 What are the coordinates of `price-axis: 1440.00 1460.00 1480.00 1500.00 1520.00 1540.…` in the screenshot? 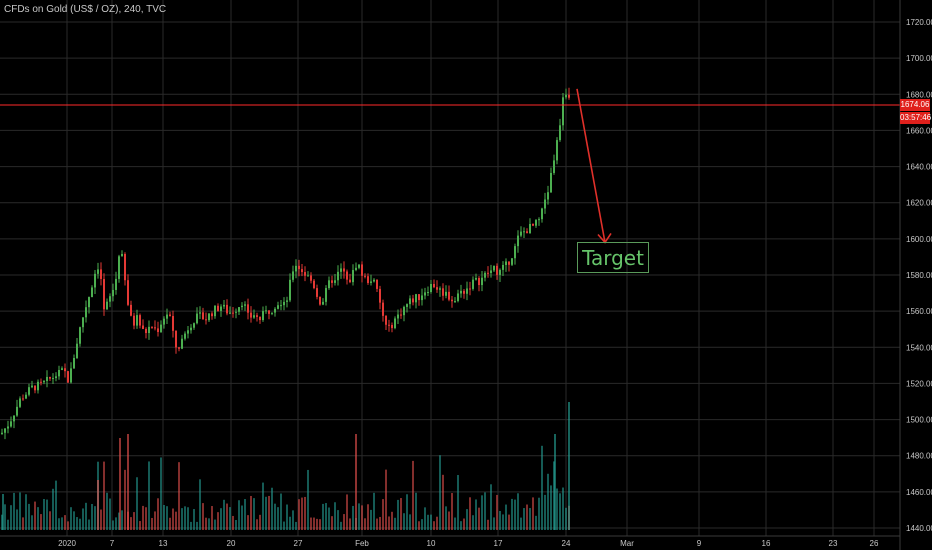 It's located at (915, 275).